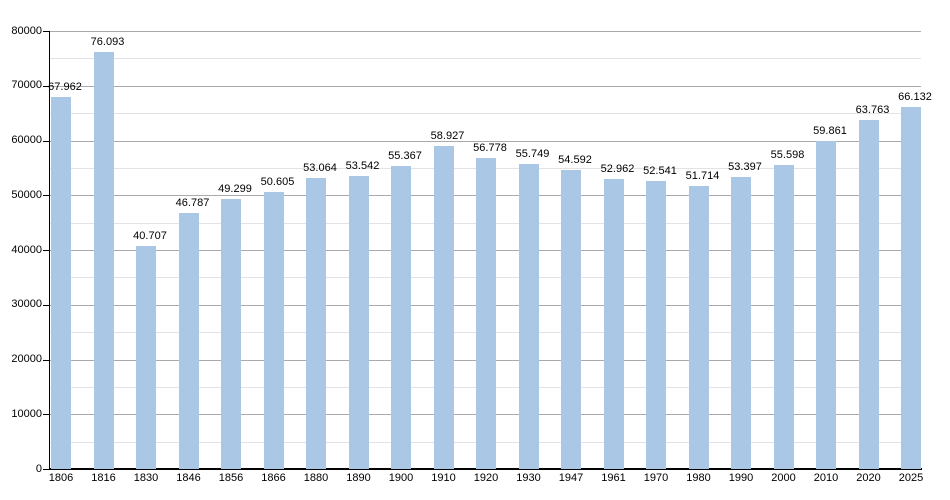 The image size is (950, 500). What do you see at coordinates (49, 250) in the screenshot?
I see `y-axis-line` at bounding box center [49, 250].